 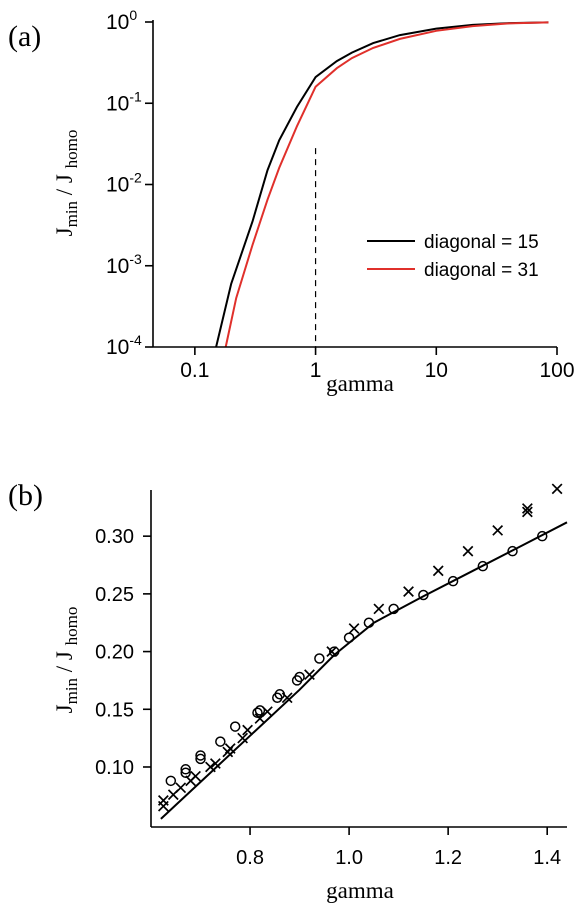 I want to click on x-tick-label: 0.1, so click(x=194, y=370).